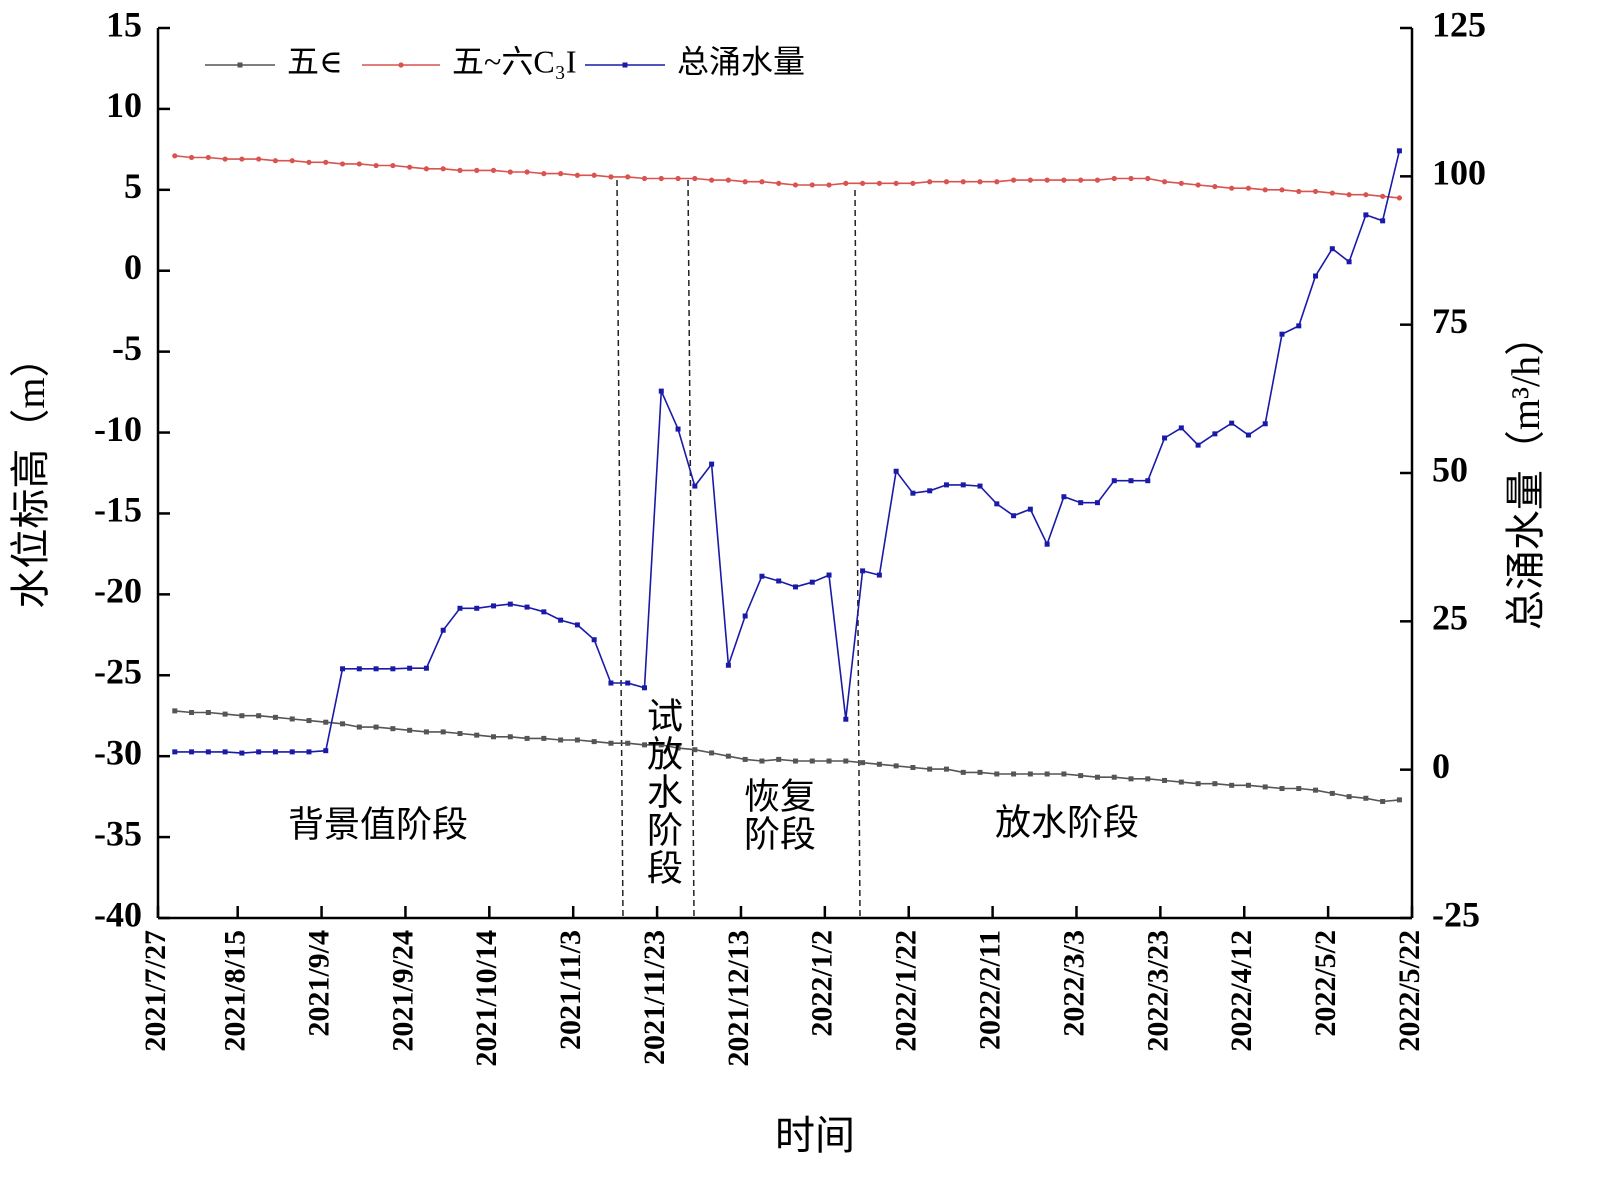 This screenshot has height=1198, width=1600. I want to click on phase-label: 背景值阶段, so click(378, 824).